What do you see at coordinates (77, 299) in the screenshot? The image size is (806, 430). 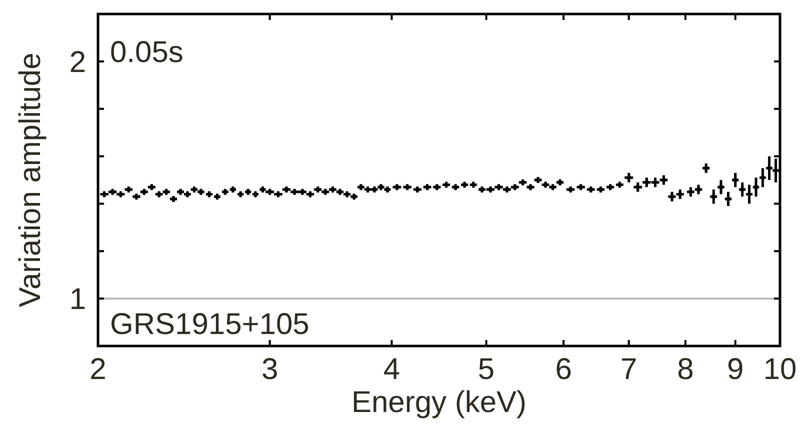 I see `y-tick-label: 1` at bounding box center [77, 299].